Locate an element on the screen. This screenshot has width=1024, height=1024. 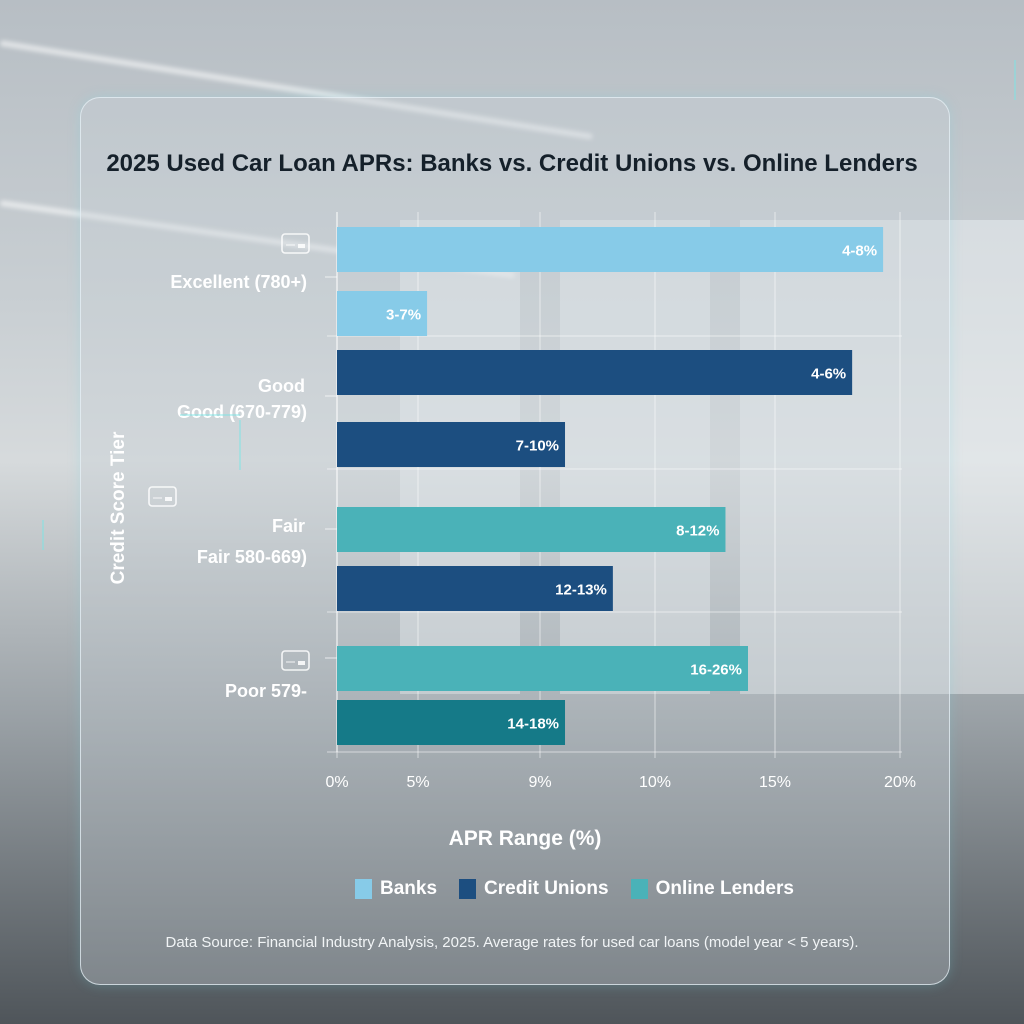
x-axis-title: APR Range (%) is located at coordinates (525, 838).